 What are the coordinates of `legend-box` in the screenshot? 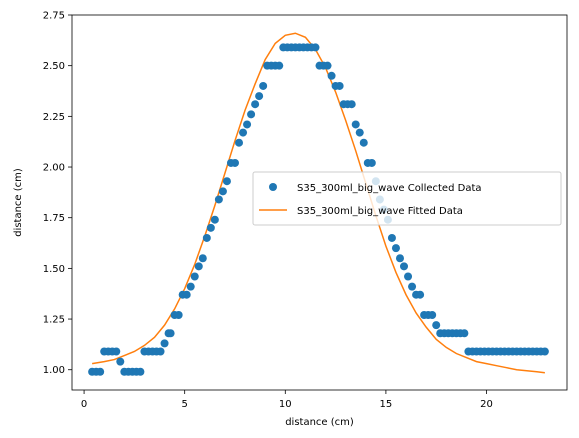 It's located at (407, 198).